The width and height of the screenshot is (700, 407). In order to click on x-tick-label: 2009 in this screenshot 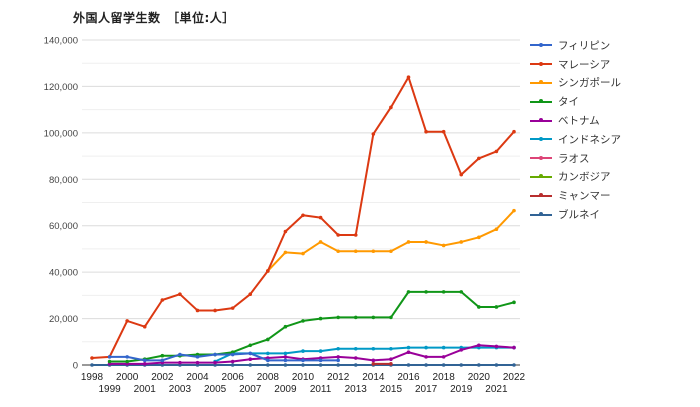, I will do `click(285, 389)`.